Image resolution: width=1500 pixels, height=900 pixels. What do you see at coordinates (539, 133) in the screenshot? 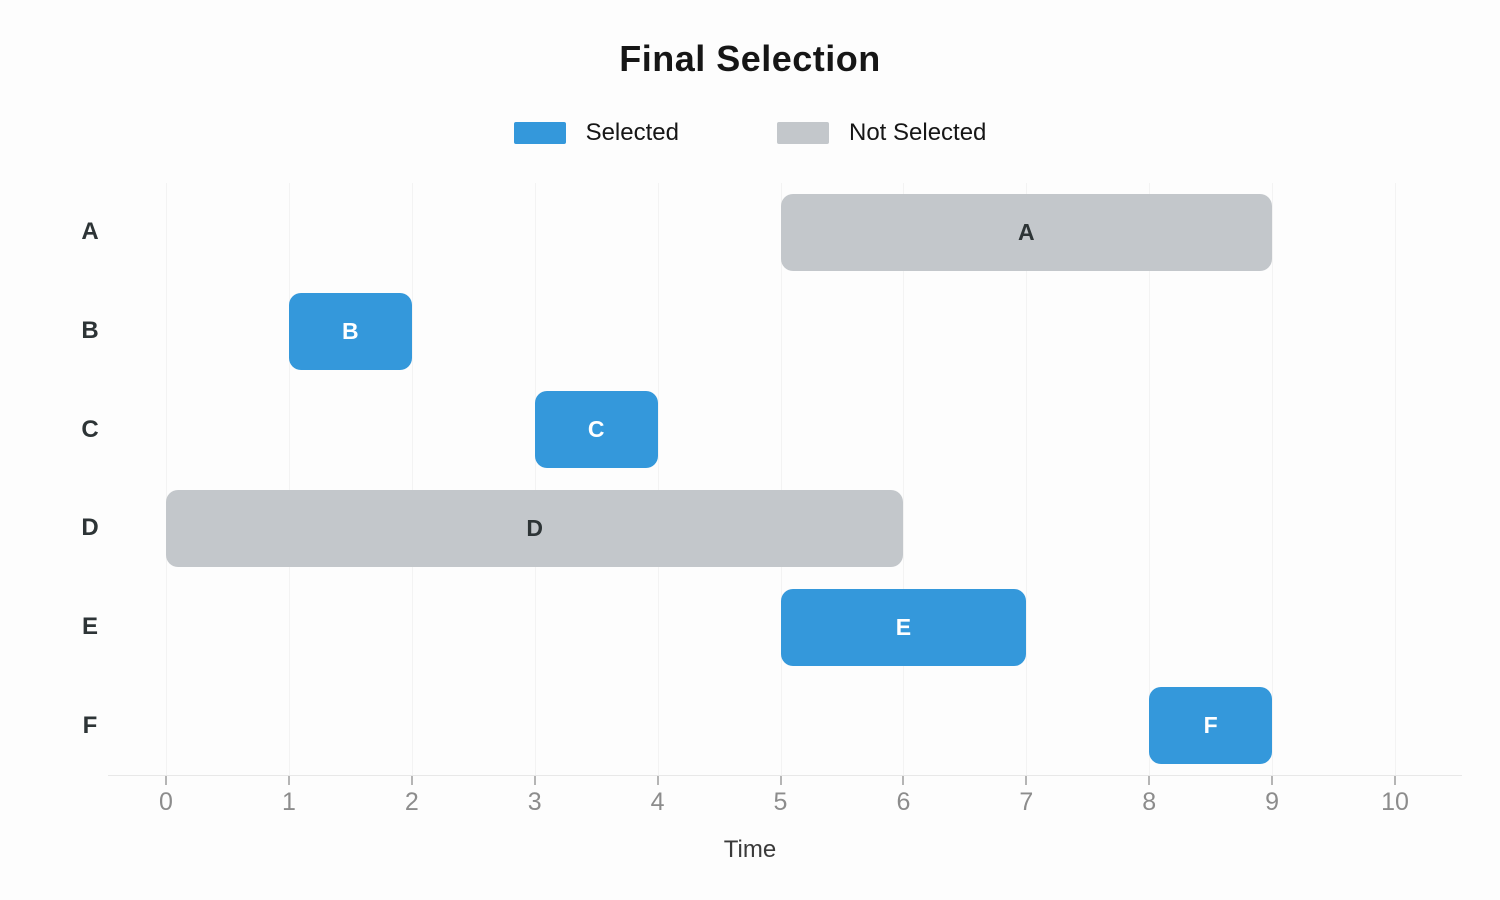
I see `legend-swatch-selected` at bounding box center [539, 133].